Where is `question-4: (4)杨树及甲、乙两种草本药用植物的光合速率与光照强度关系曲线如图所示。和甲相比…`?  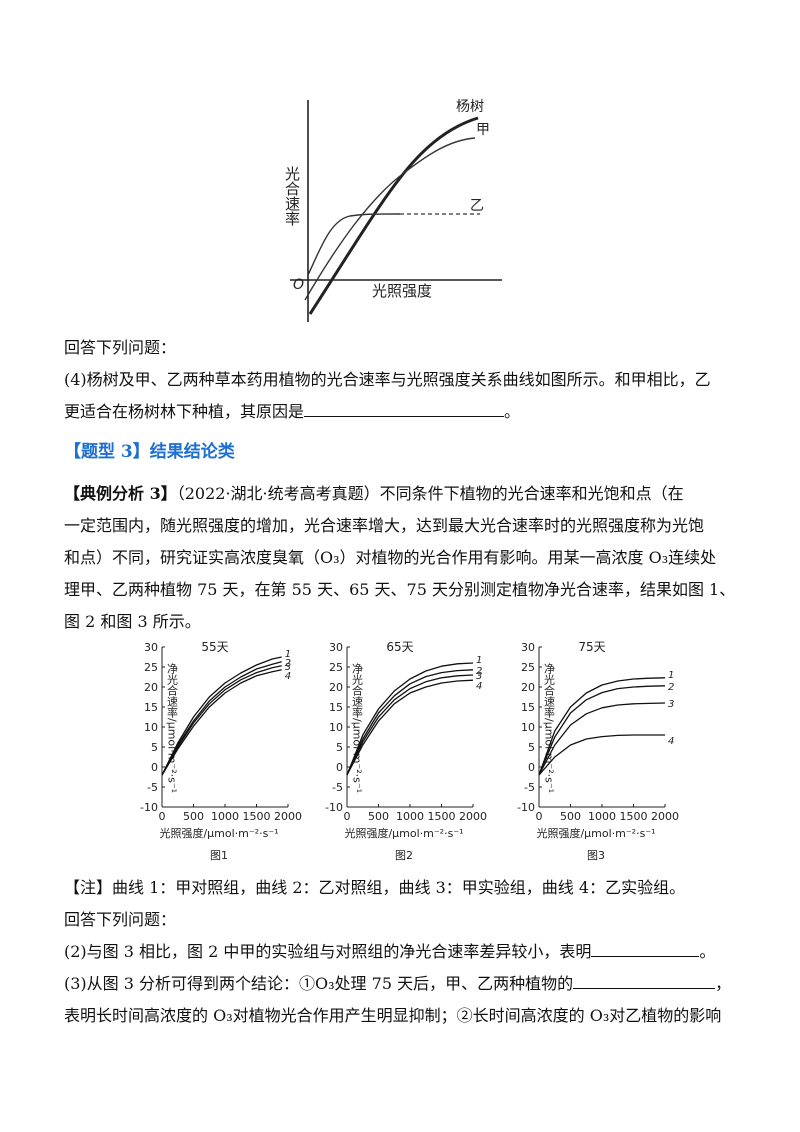 question-4: (4)杨树及甲、乙两种草本药用植物的光合速率与光照强度关系曲线如图所示。和甲相比… is located at coordinates (400, 396).